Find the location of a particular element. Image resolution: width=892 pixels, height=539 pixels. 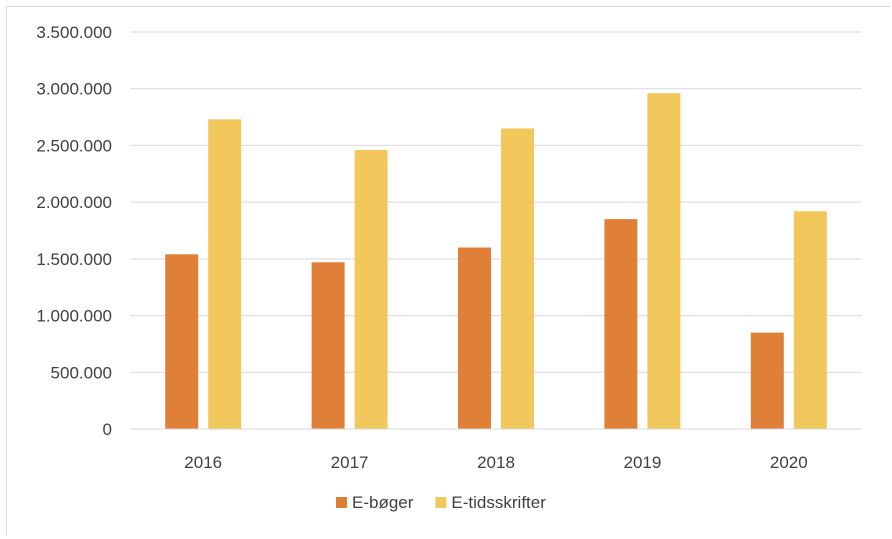

x-tick-label: 2019 is located at coordinates (642, 462).